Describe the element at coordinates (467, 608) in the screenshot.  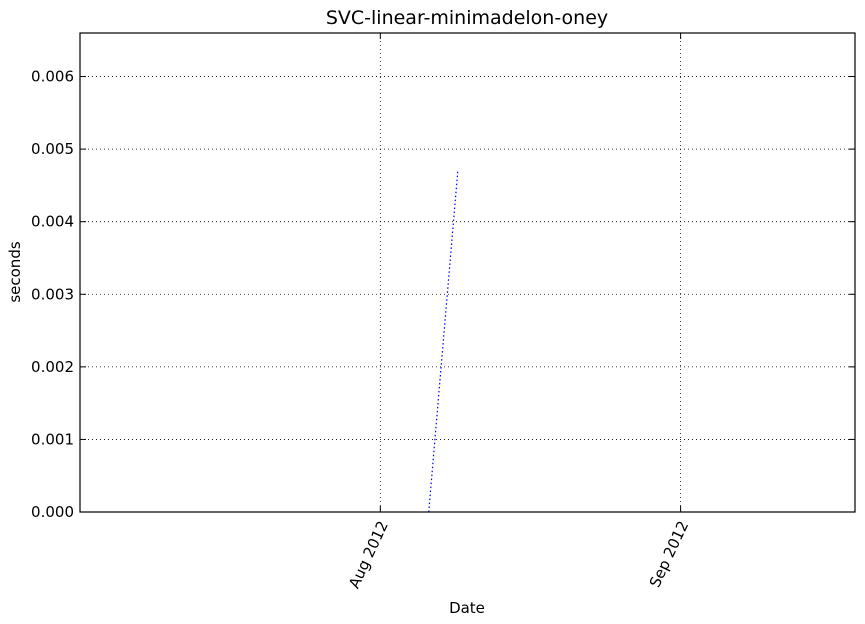
I see `x-axis-label: Date` at that location.